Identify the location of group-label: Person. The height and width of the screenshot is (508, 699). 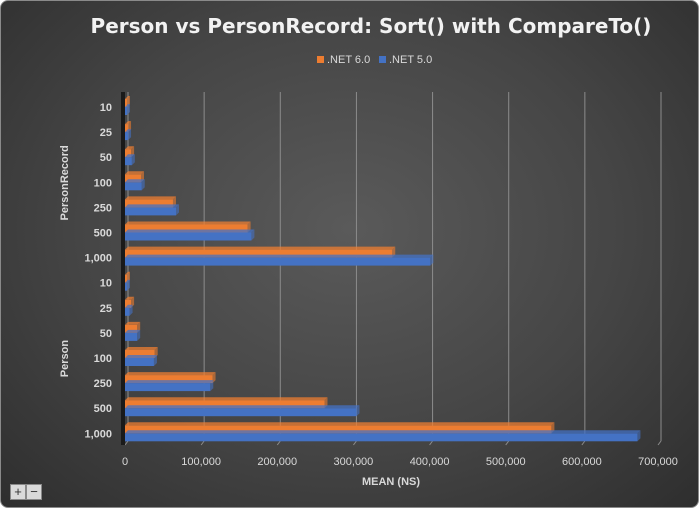
(65, 359).